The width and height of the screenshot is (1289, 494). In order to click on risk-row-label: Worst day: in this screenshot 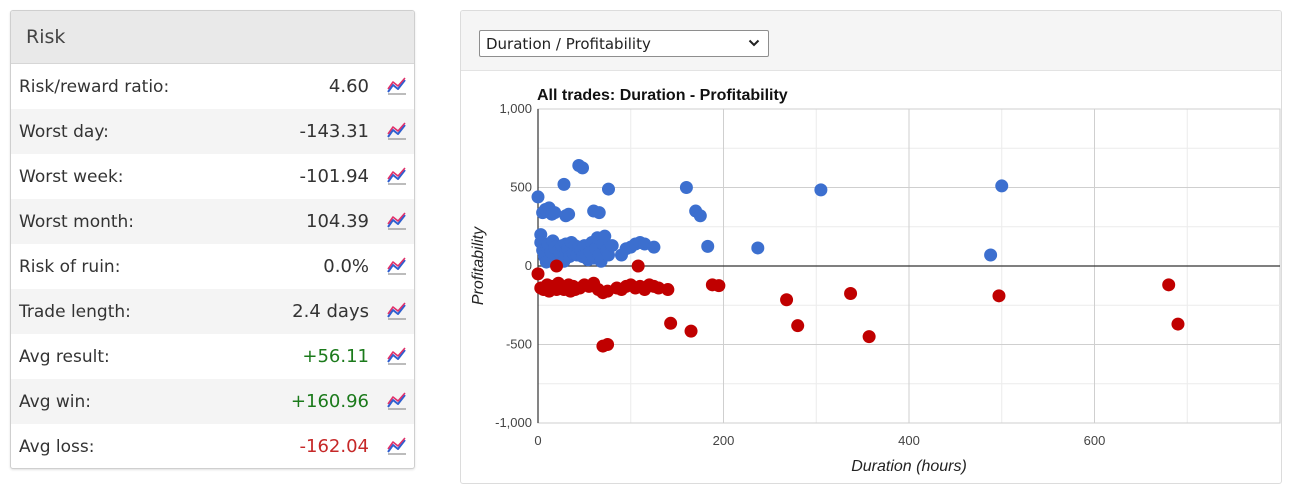, I will do `click(64, 131)`.